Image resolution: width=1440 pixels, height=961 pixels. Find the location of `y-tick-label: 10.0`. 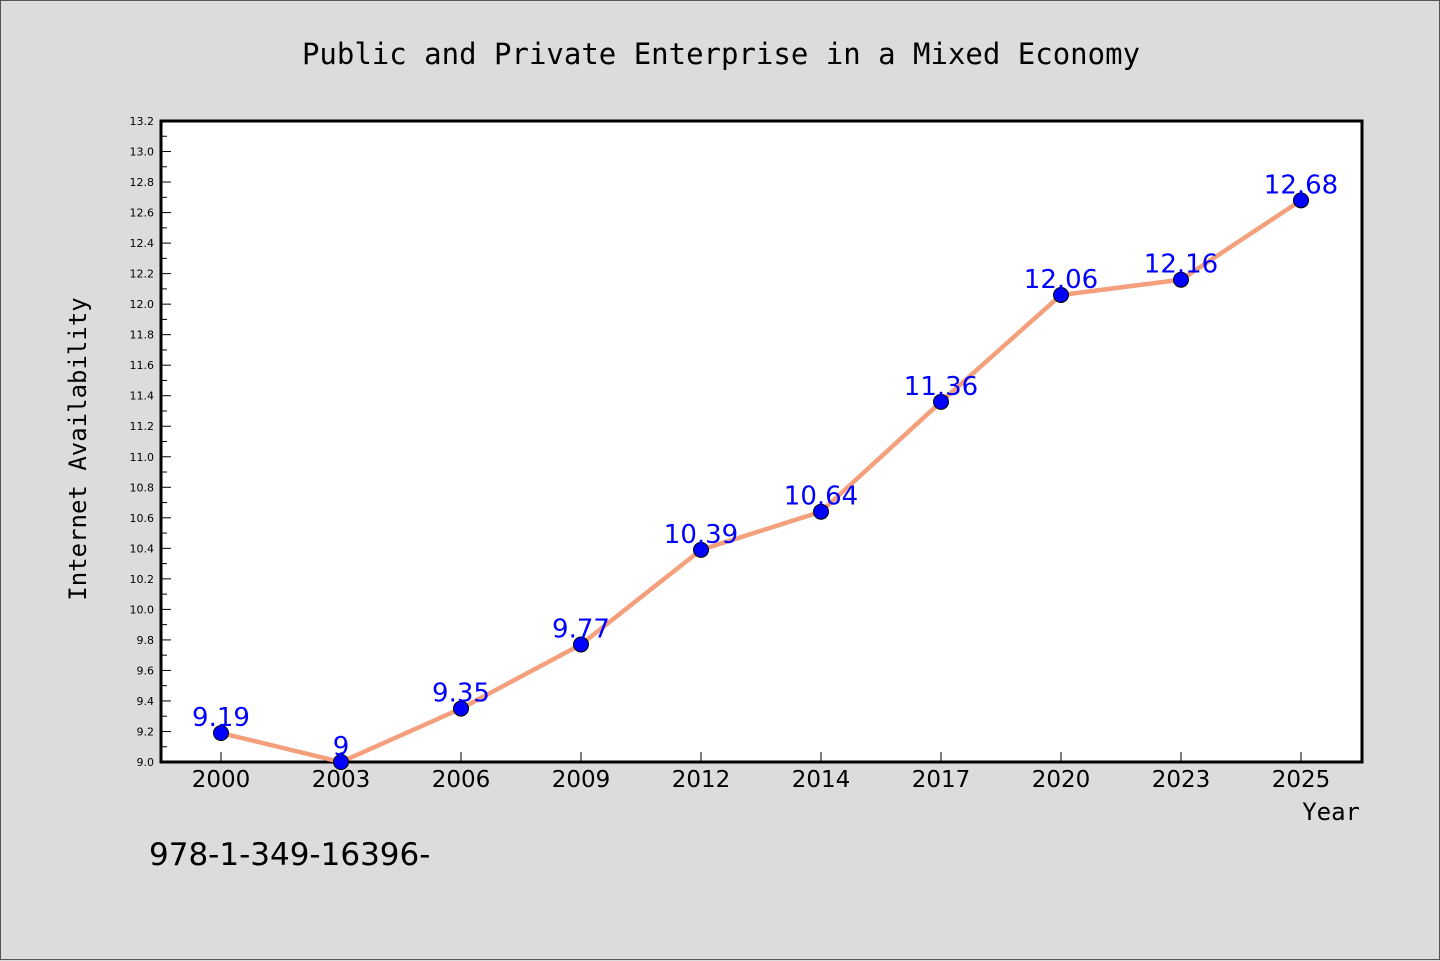

y-tick-label: 10.0 is located at coordinates (142, 609).